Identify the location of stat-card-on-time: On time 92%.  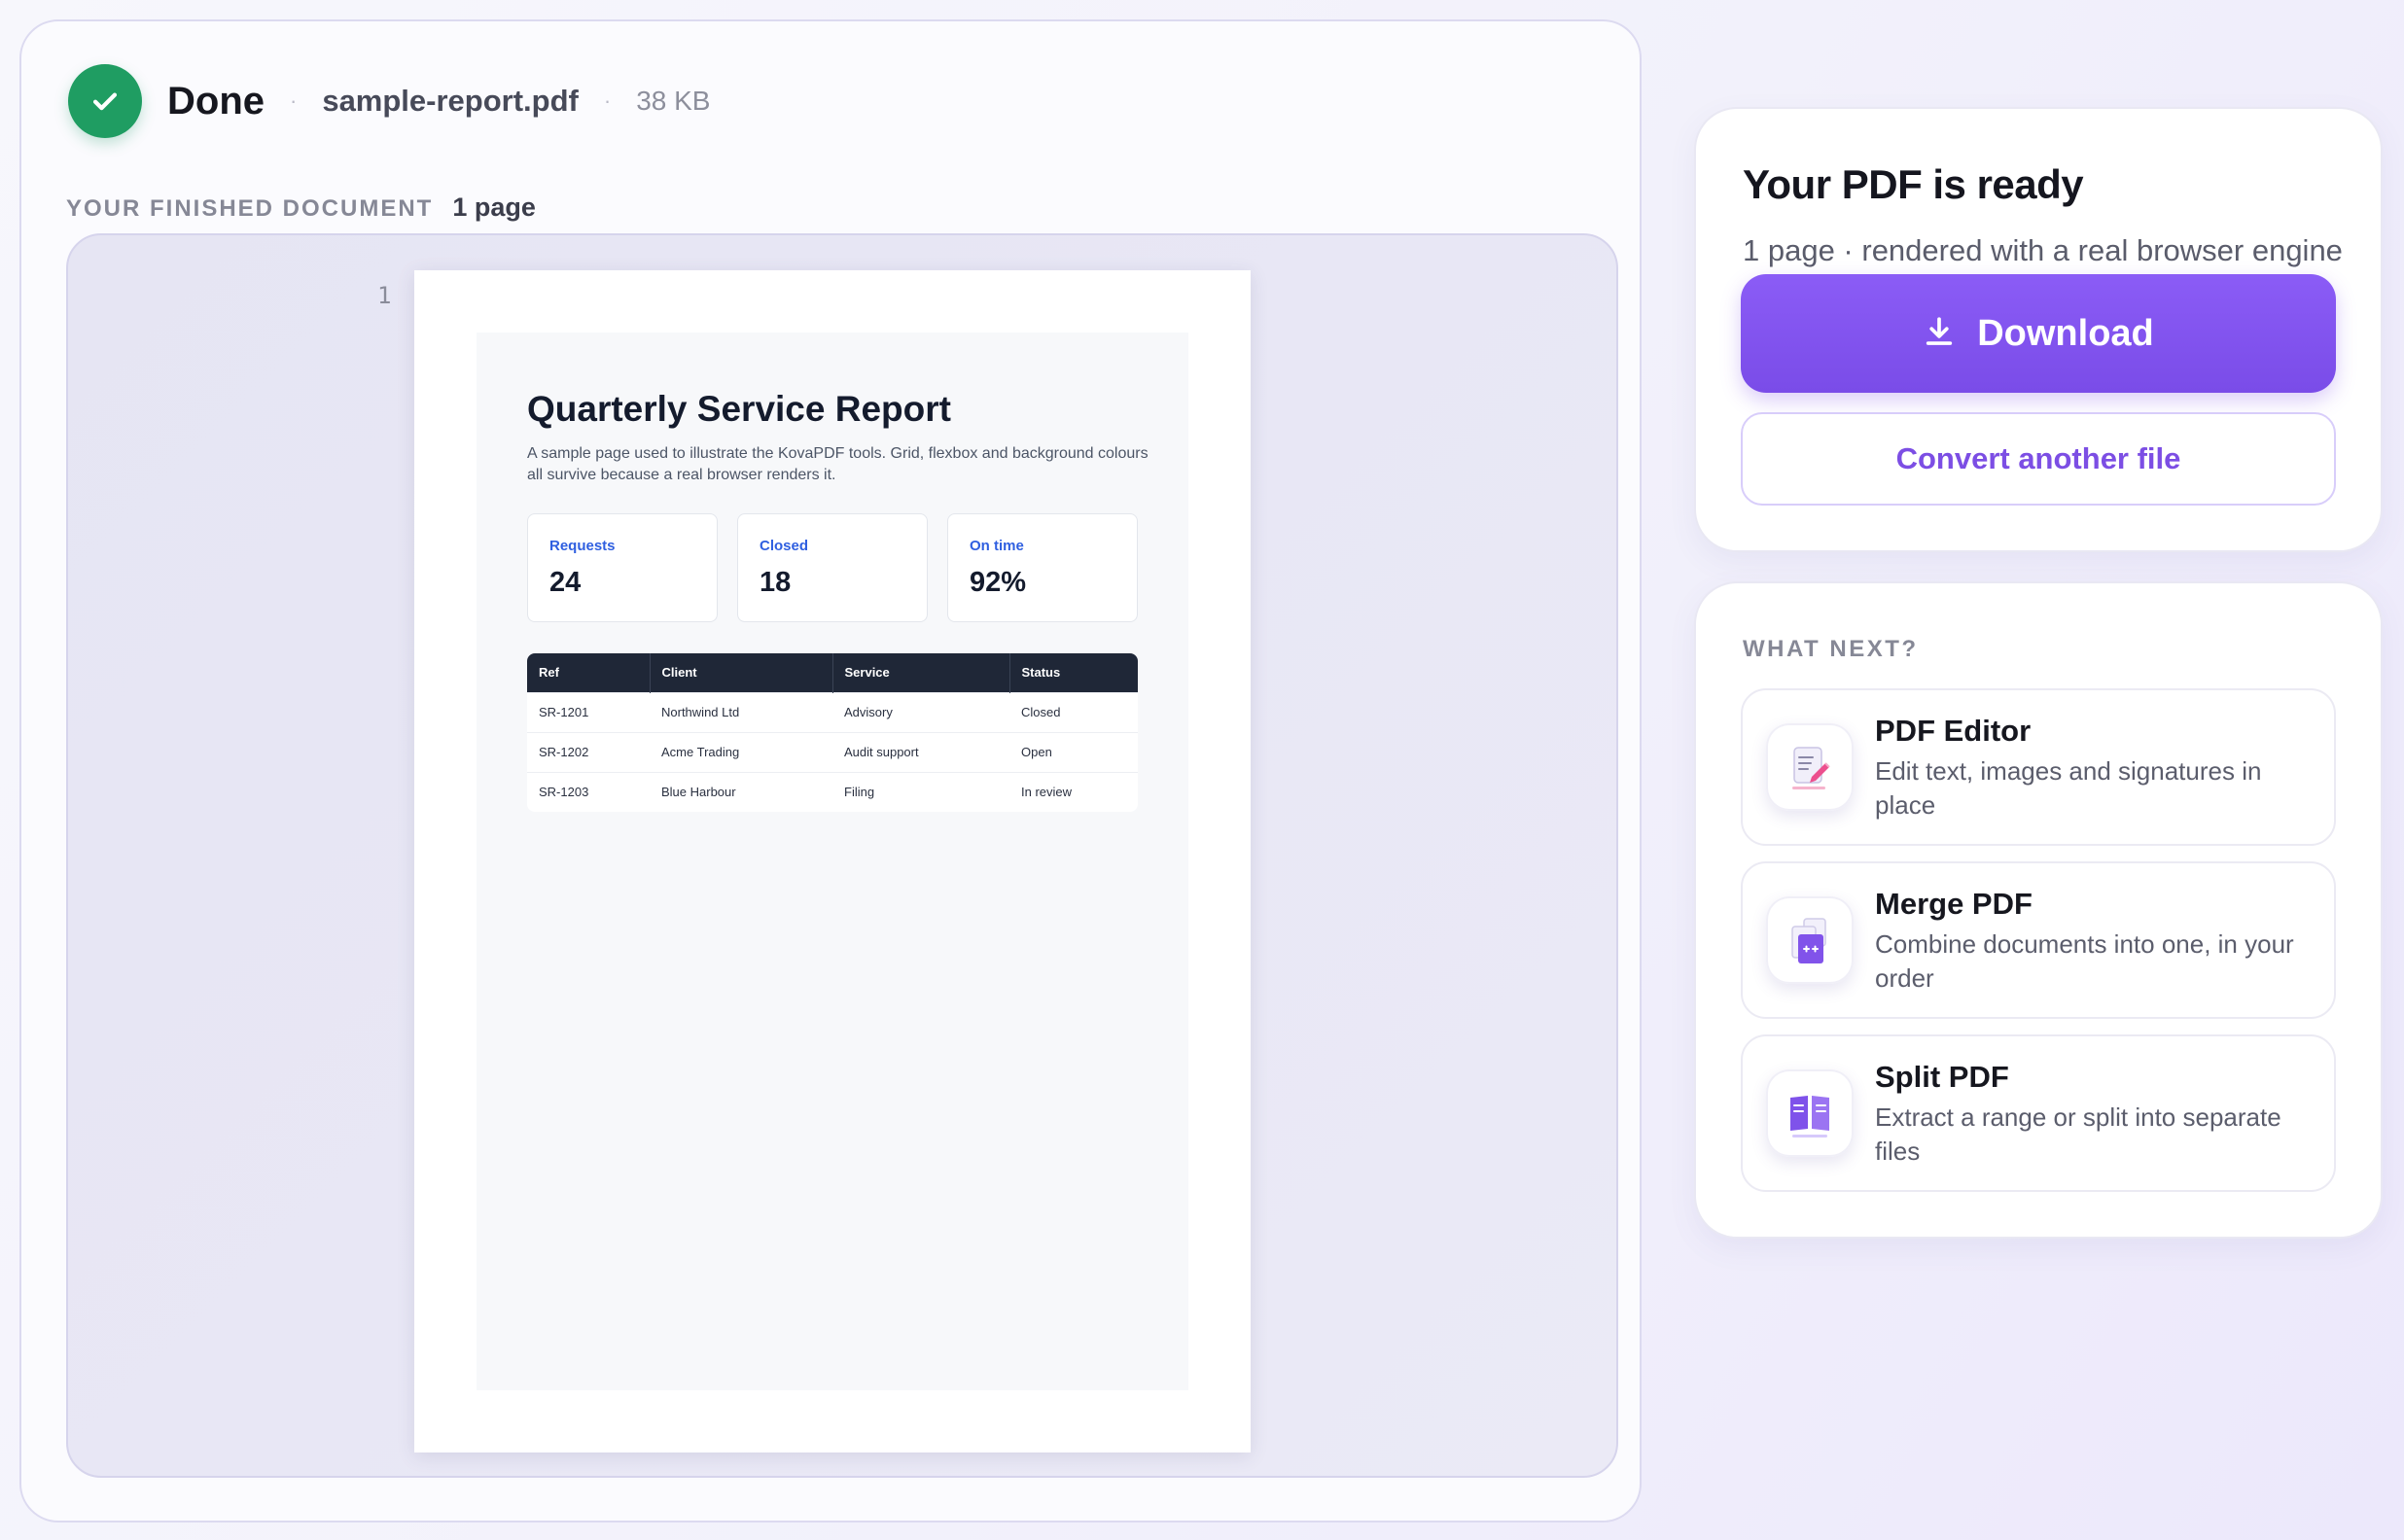
(1042, 567).